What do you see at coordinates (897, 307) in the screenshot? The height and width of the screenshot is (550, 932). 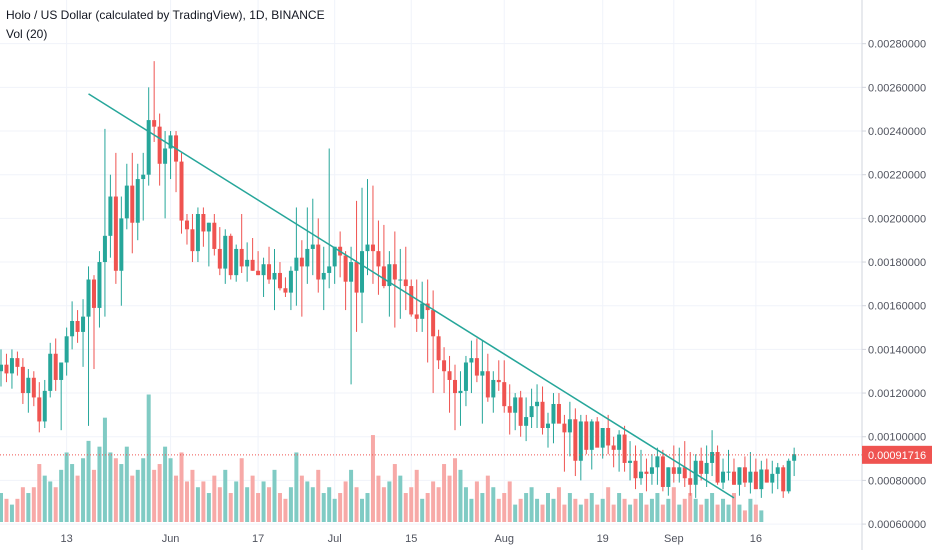 I see `price-tick-label: 0.00160000` at bounding box center [897, 307].